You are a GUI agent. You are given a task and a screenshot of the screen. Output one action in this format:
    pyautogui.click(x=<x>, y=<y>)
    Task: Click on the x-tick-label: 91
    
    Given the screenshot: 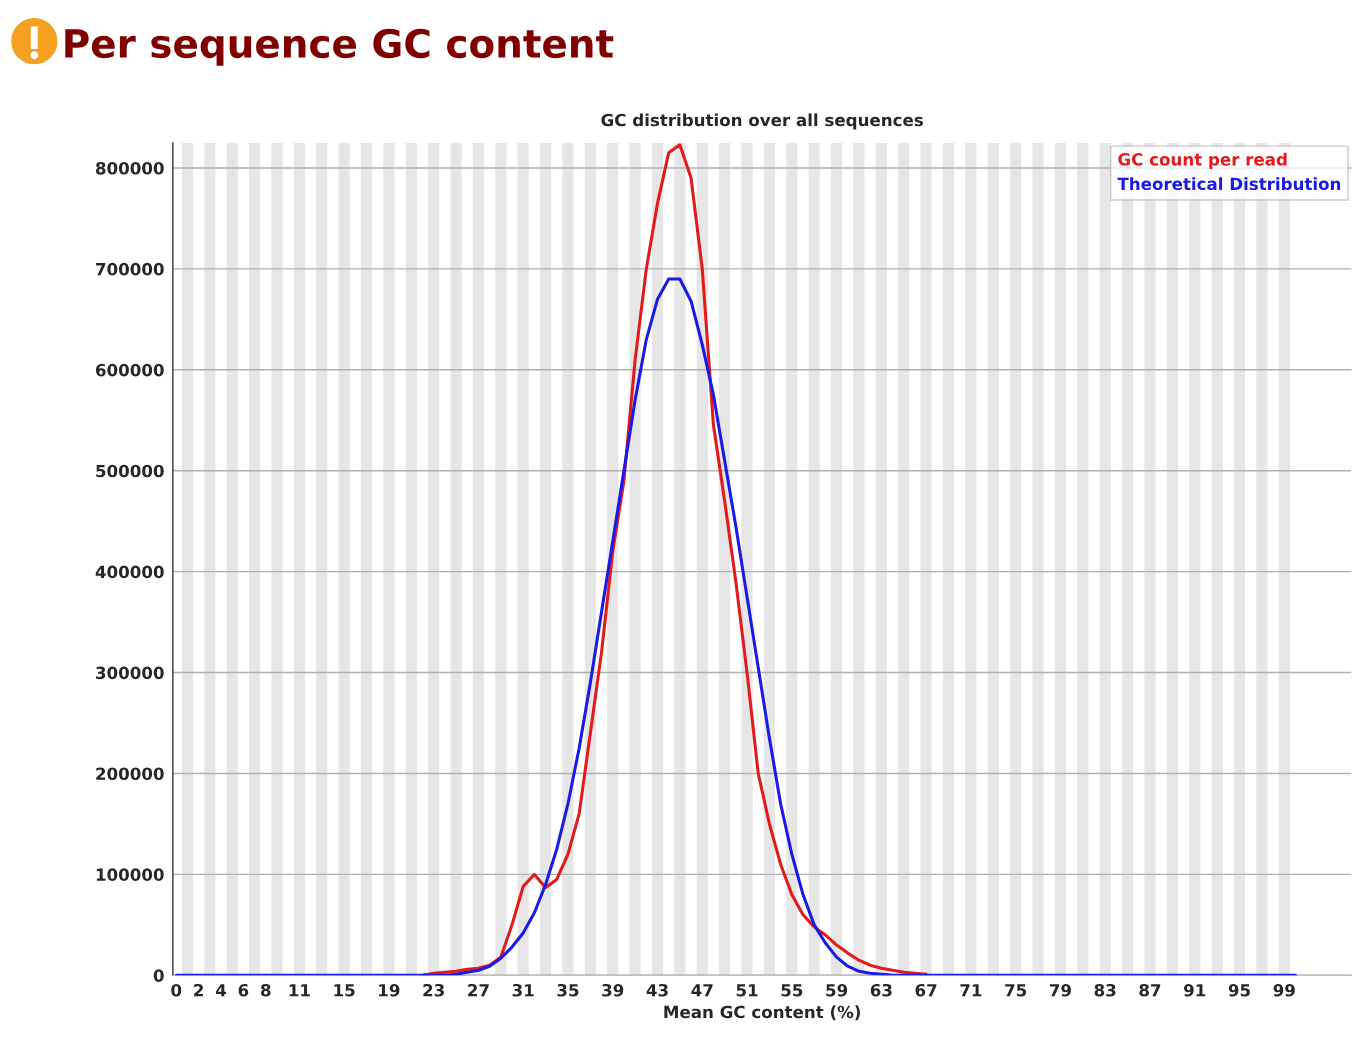 What is the action you would take?
    pyautogui.click(x=1194, y=990)
    